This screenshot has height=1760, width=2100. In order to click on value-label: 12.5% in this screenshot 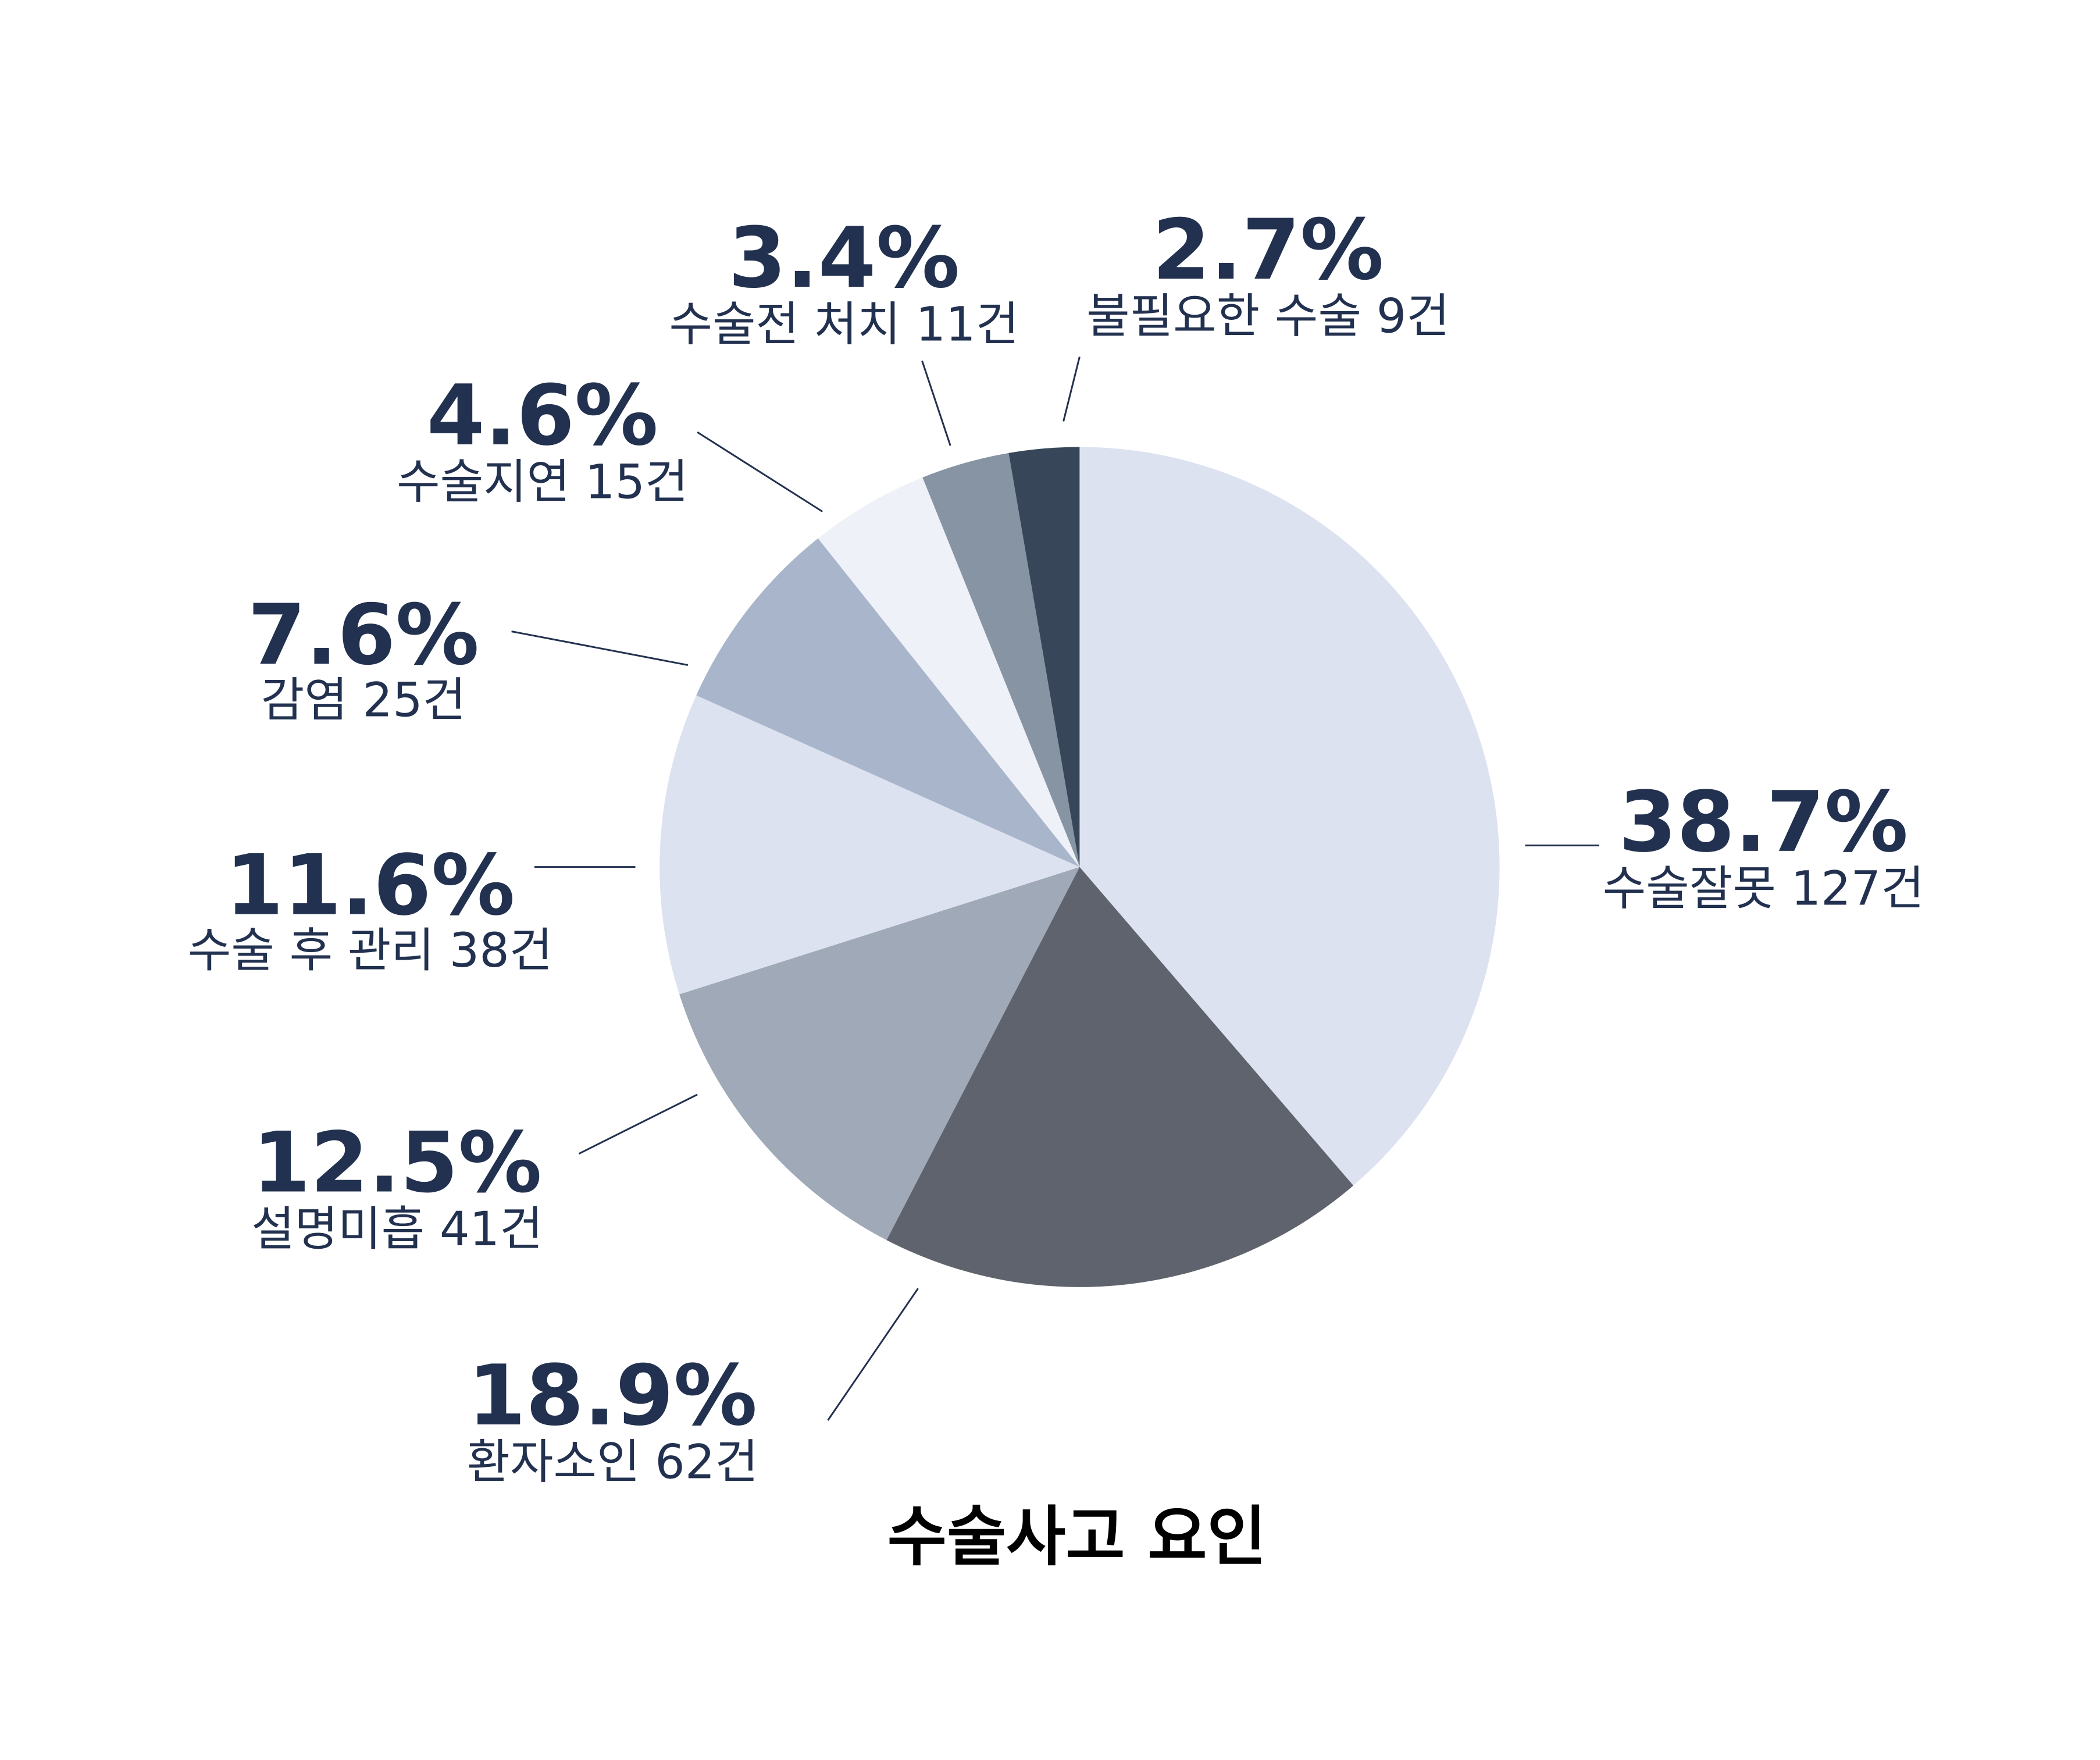, I will do `click(397, 1163)`.